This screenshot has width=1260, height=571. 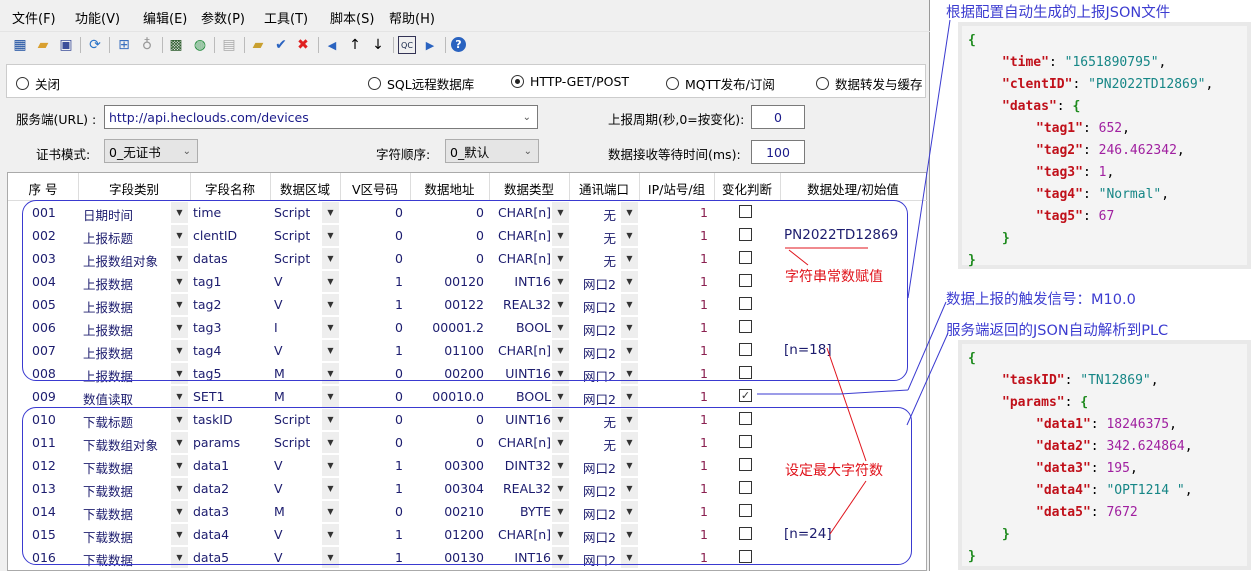 What do you see at coordinates (467, 442) in the screenshot?
I see `table-row: 011 下载数组对象 ▼ params Script ▼ 0 0 CHAR[n] ▼ 无 ▼ 1` at bounding box center [467, 442].